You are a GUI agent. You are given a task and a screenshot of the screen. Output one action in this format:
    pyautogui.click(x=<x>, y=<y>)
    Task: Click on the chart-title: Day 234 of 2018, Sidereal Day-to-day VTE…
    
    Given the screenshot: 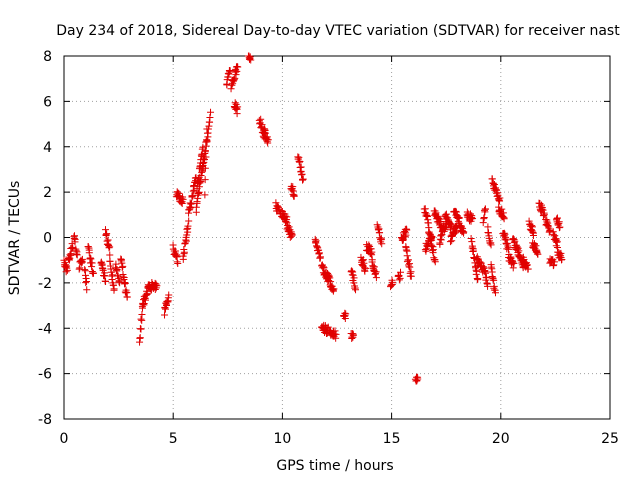 What is the action you would take?
    pyautogui.click(x=338, y=31)
    